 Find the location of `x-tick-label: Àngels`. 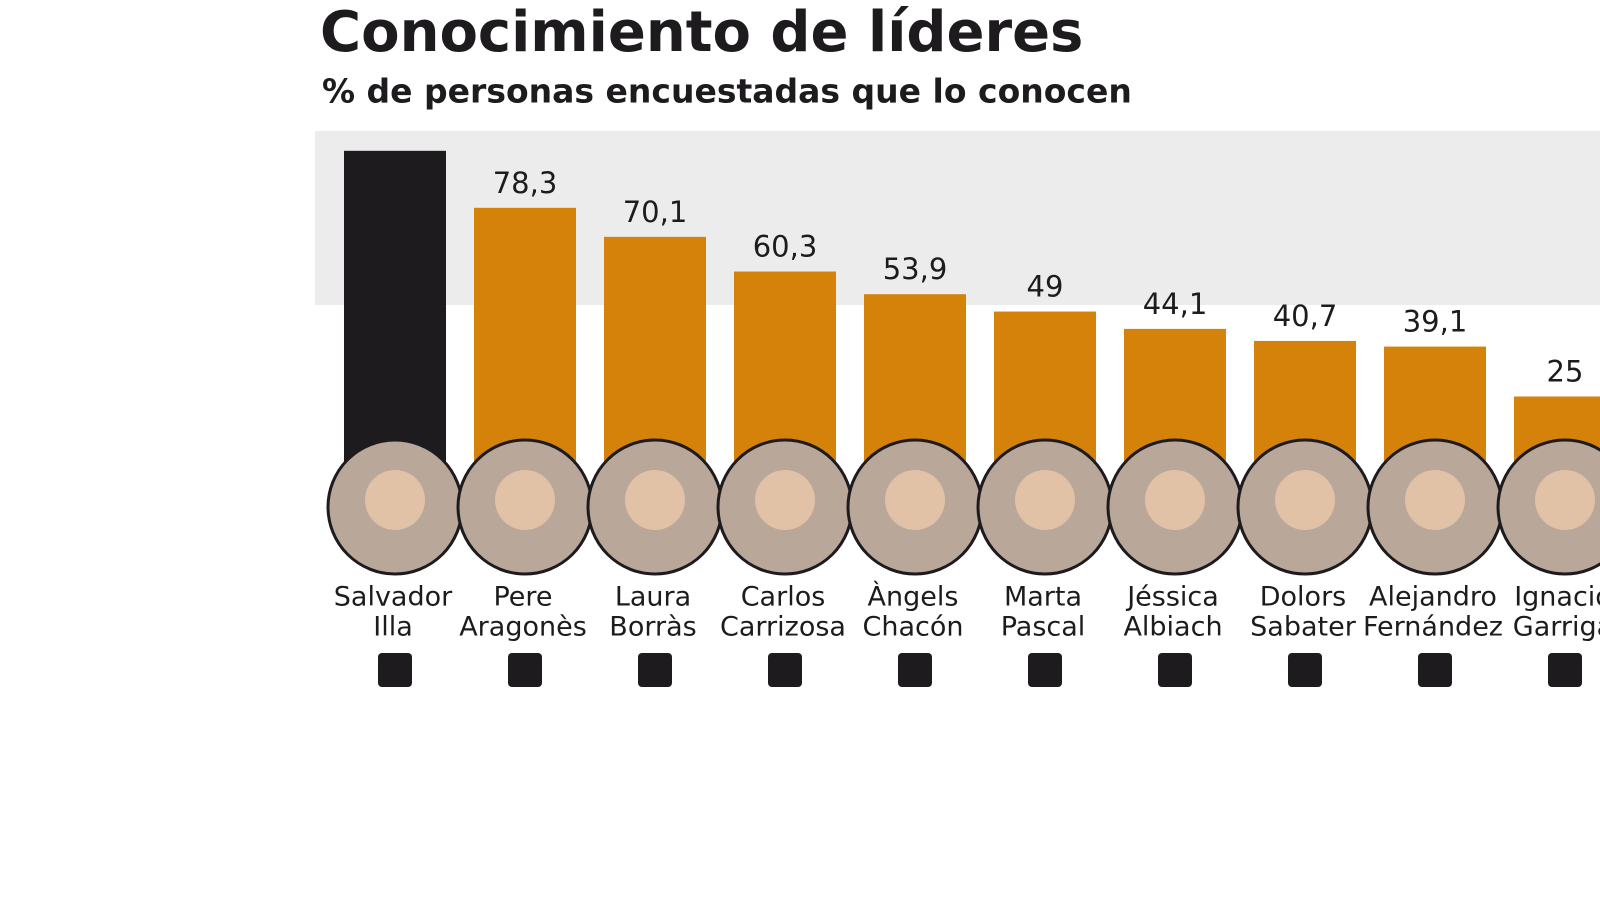

x-tick-label: Àngels is located at coordinates (913, 597).